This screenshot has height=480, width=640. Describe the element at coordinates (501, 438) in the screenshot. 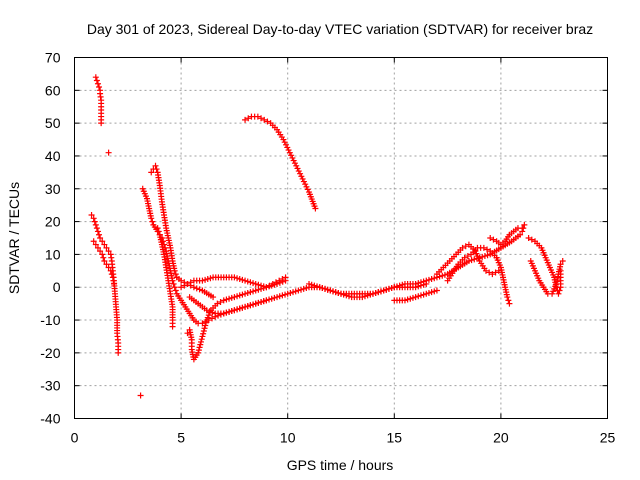

I see `x-tick-label: 20` at that location.